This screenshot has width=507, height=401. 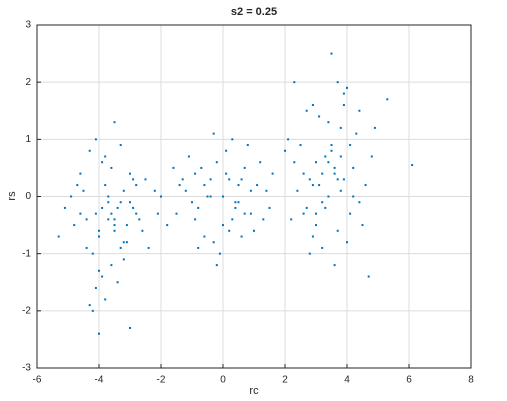 What do you see at coordinates (12, 196) in the screenshot?
I see `y-axis-label: rs` at bounding box center [12, 196].